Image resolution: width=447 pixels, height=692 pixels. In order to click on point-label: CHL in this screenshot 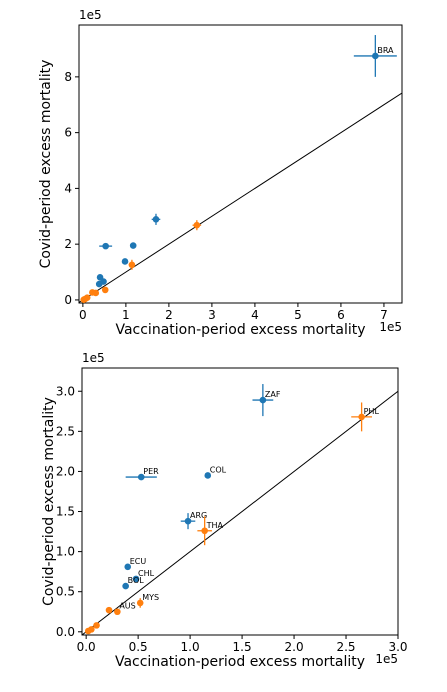, I will do `click(146, 573)`.